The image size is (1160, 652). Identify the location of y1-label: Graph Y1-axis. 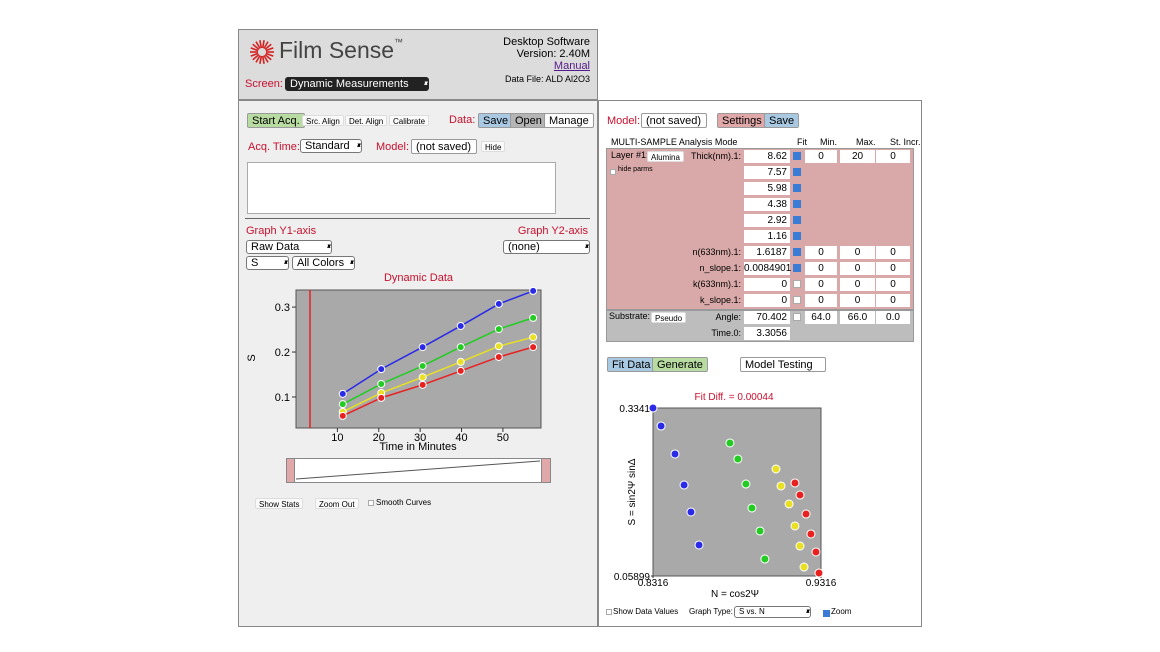
(281, 231).